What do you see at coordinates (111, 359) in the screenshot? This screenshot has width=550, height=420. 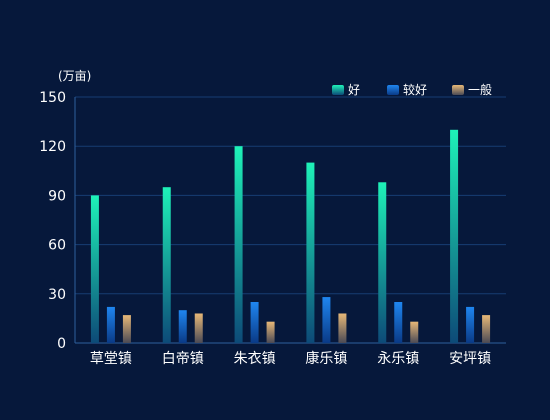 I see `x-category-label: 草堂镇` at bounding box center [111, 359].